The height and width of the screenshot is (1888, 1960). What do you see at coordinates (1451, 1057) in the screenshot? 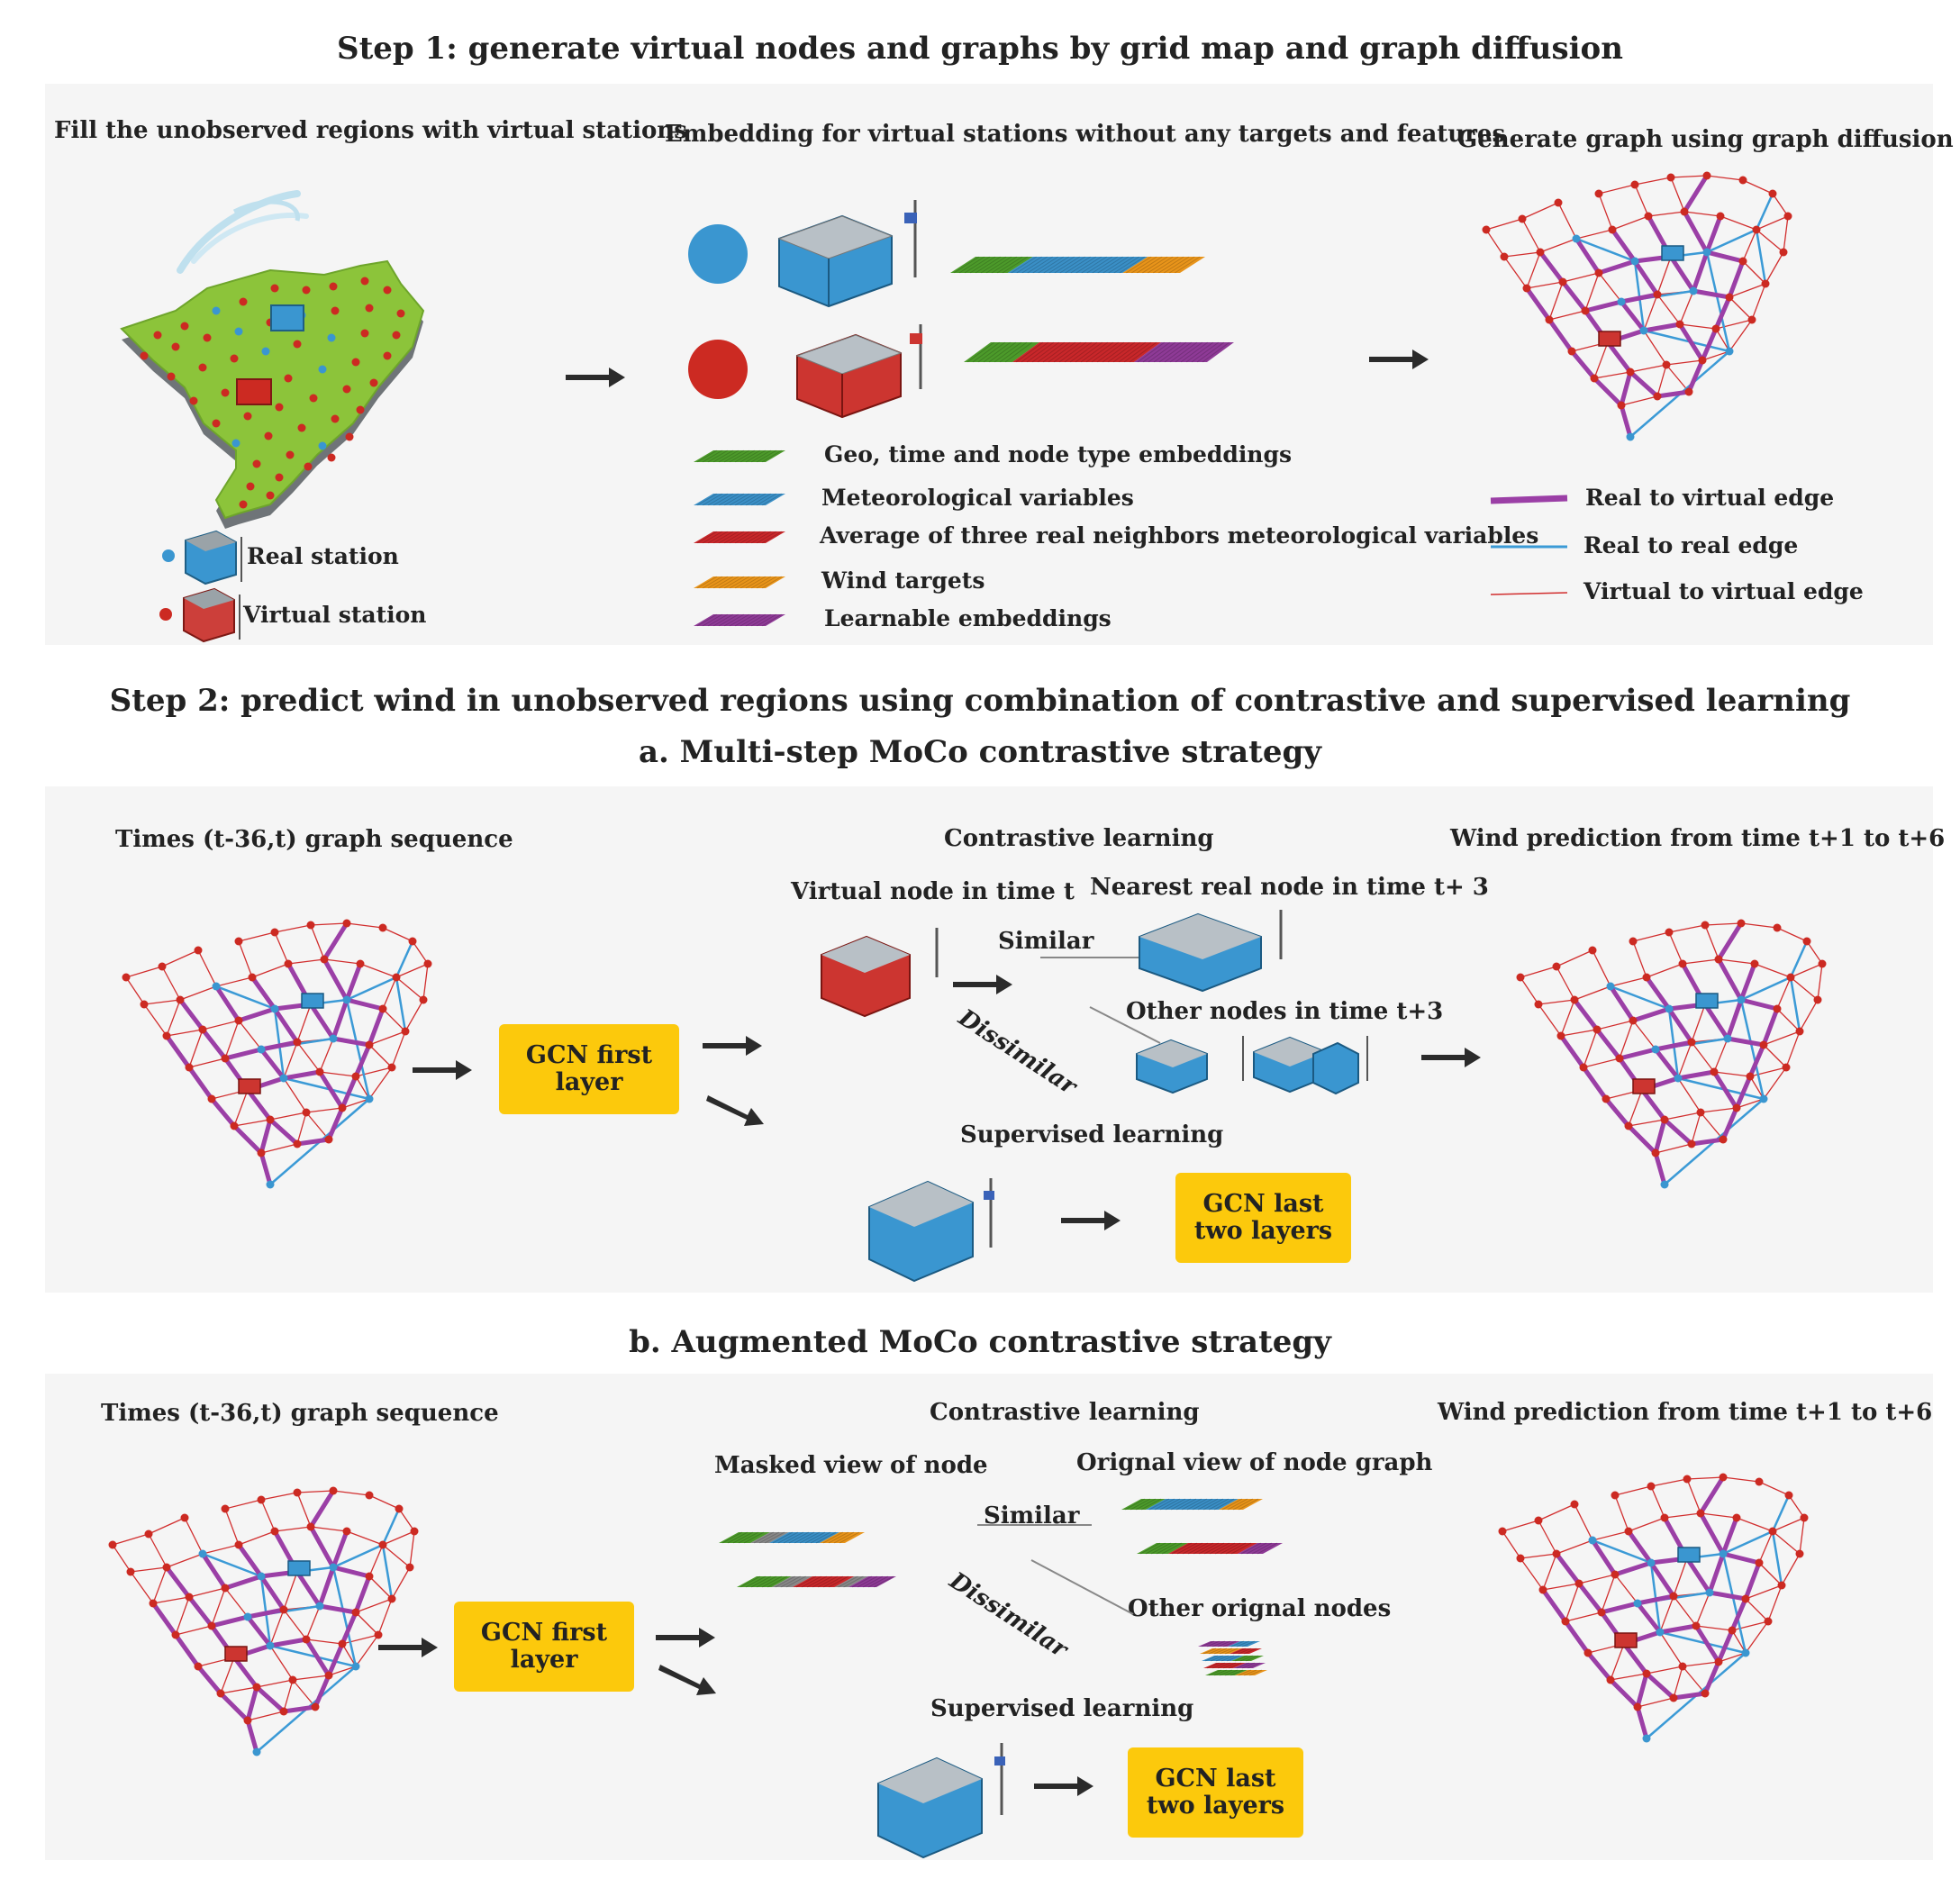
I see `a-arrow-contrastive-to-pred` at bounding box center [1451, 1057].